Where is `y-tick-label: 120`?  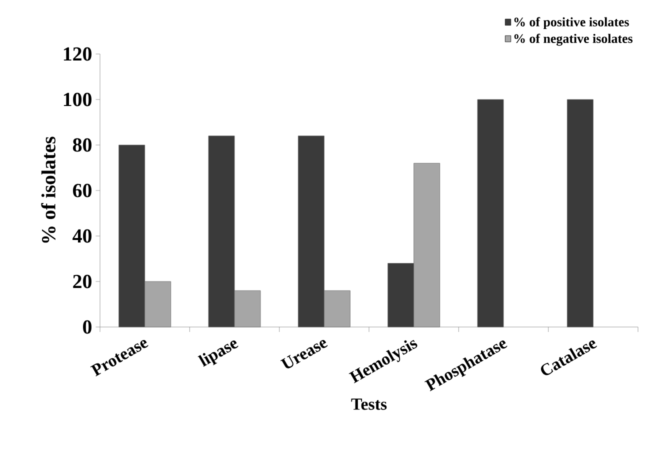 y-tick-label: 120 is located at coordinates (78, 54).